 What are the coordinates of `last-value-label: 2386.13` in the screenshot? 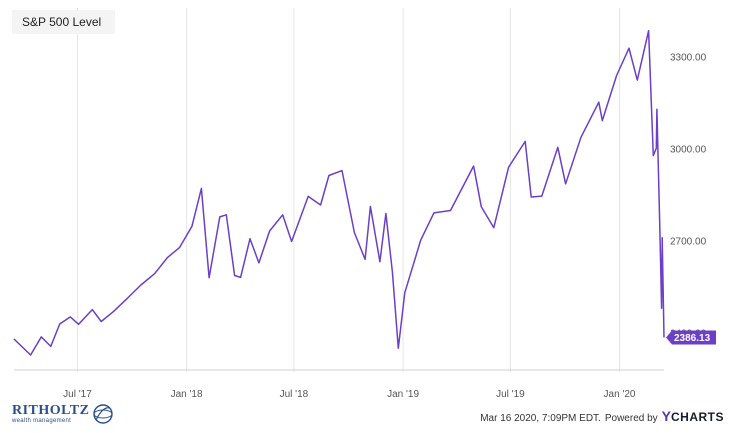 It's located at (692, 338).